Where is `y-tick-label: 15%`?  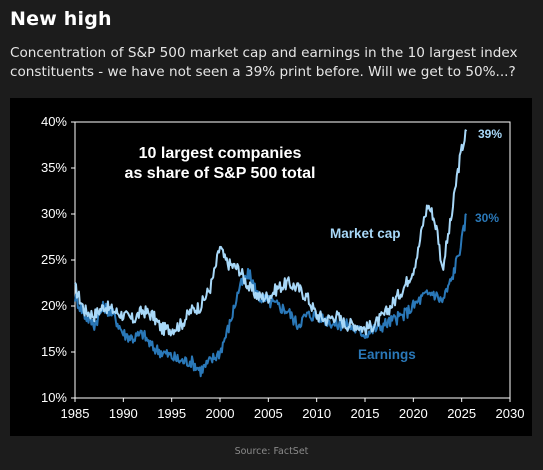 y-tick-label: 15% is located at coordinates (54, 351).